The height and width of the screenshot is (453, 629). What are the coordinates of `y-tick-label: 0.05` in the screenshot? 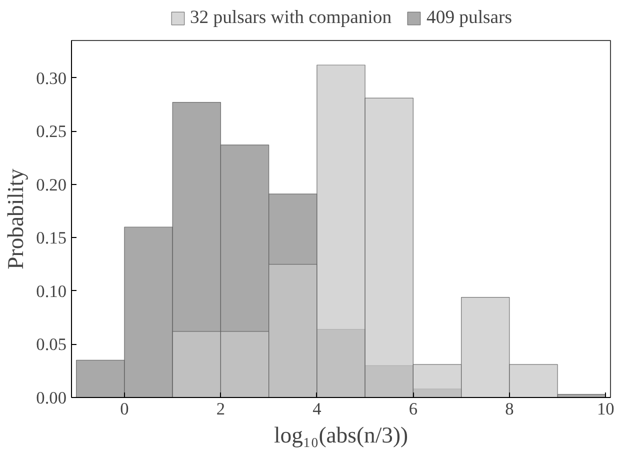 It's located at (51, 344).